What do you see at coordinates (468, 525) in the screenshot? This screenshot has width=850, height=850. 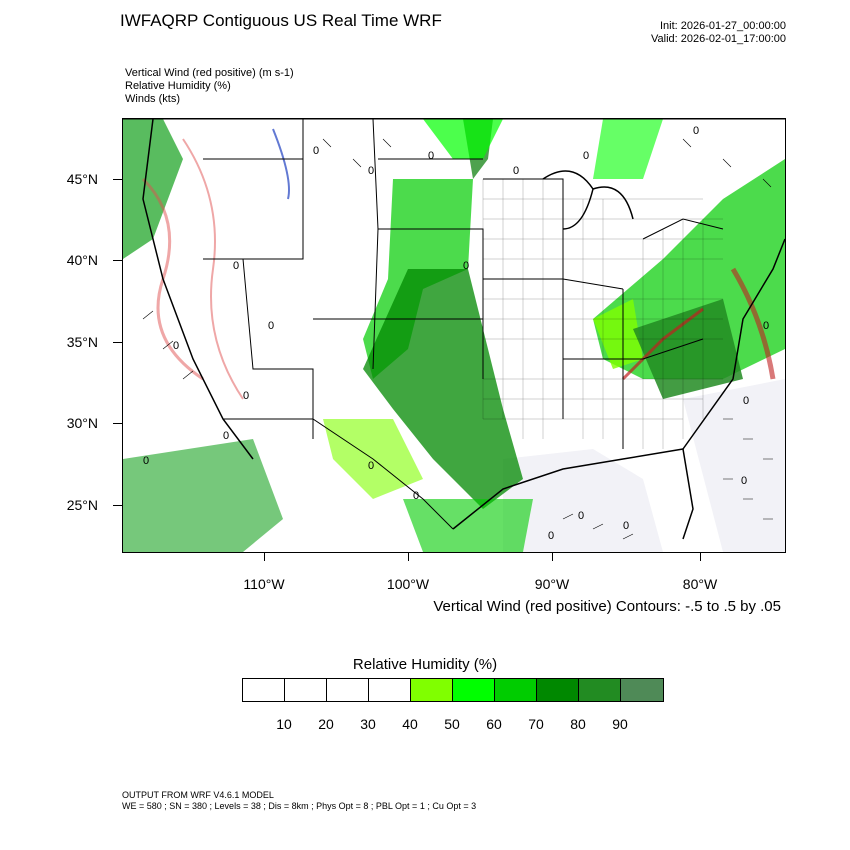 I see `humidity-gulf-coast` at bounding box center [468, 525].